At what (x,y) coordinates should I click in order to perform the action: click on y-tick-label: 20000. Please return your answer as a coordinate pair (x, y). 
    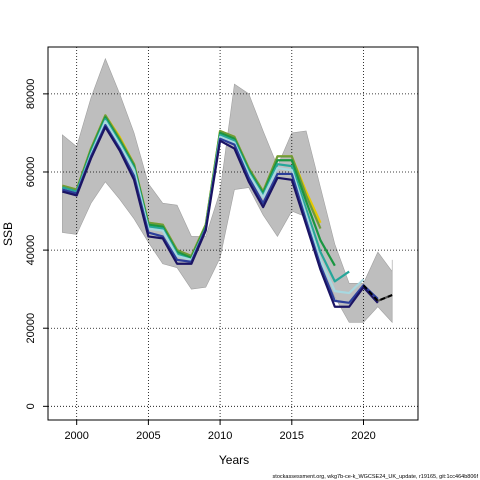
    Looking at the image, I should click on (31, 328).